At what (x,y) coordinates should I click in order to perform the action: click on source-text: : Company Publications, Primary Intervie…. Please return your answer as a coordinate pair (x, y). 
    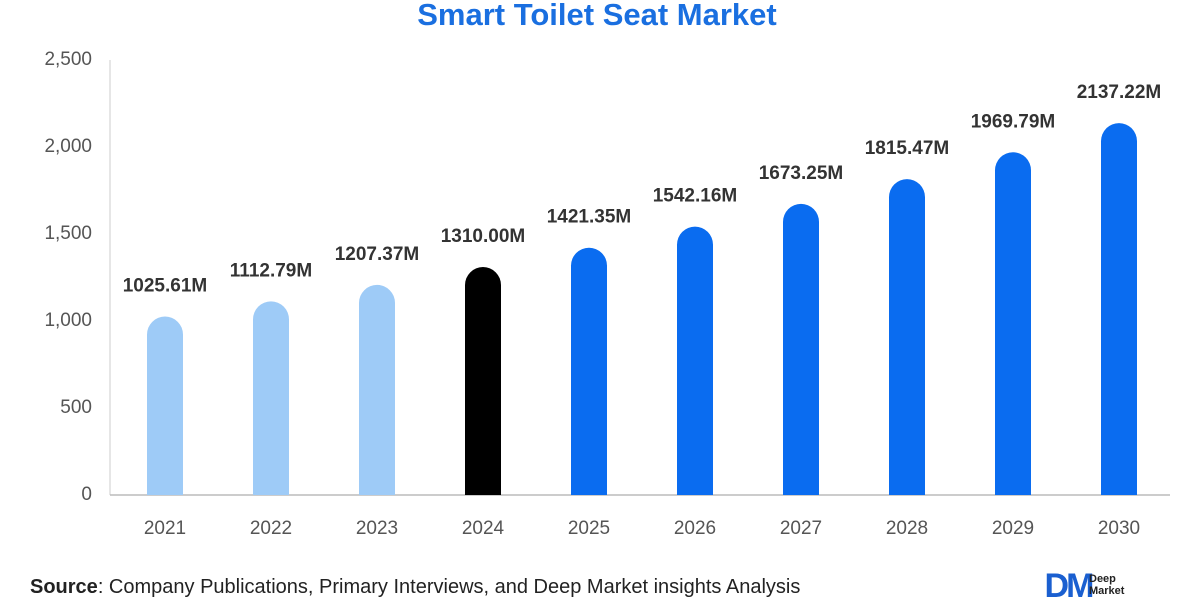
    Looking at the image, I should click on (449, 587).